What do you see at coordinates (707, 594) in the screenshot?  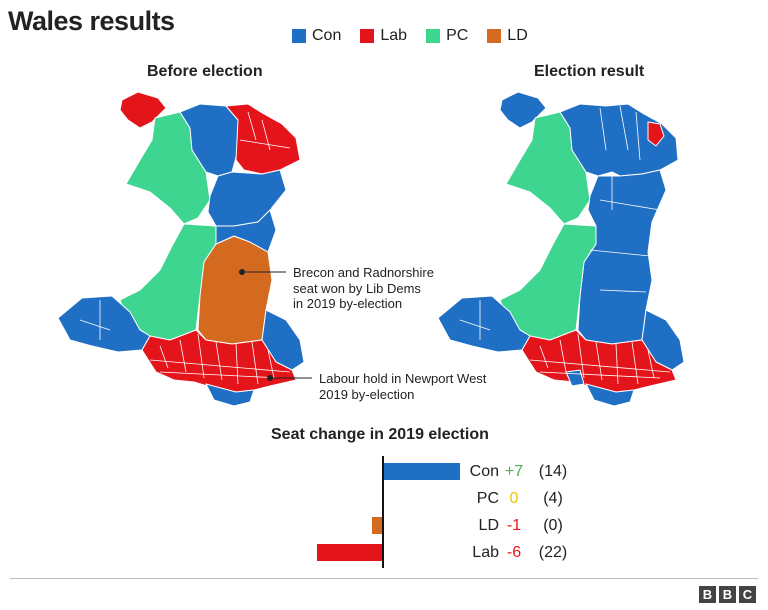 I see `bbc-logo-b1: B` at bounding box center [707, 594].